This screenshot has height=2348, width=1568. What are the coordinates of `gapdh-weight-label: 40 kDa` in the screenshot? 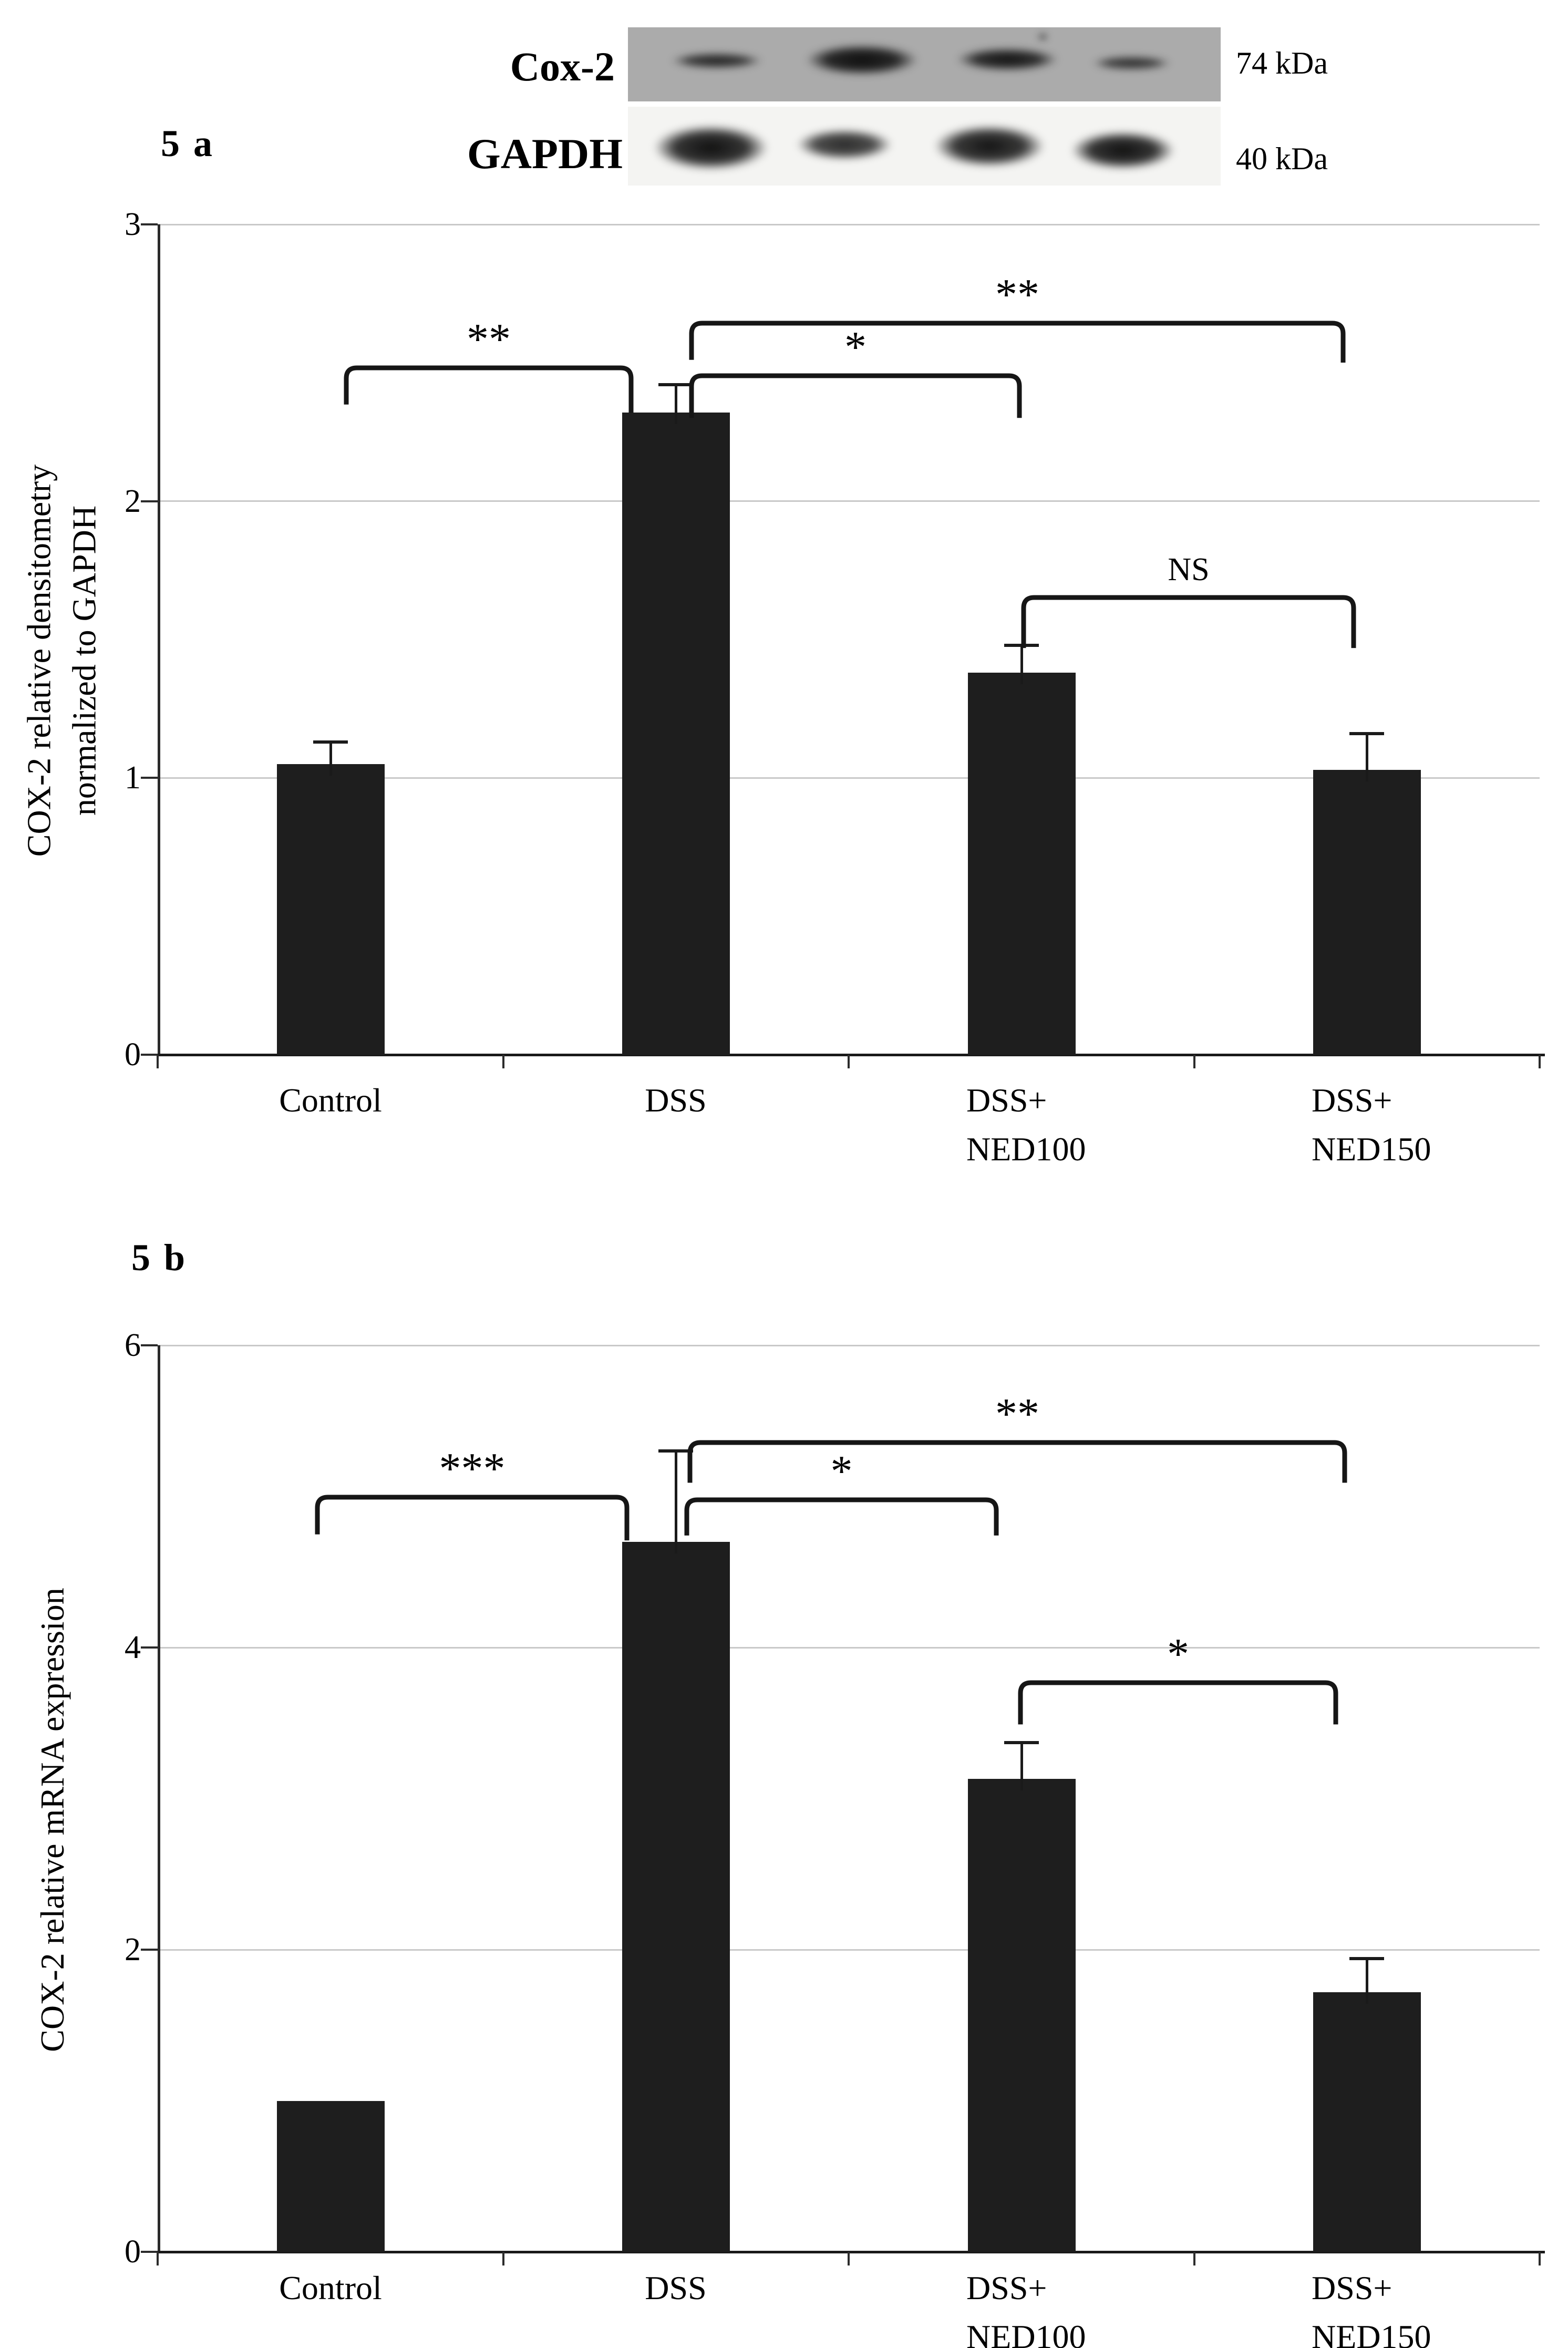 It's located at (1282, 158).